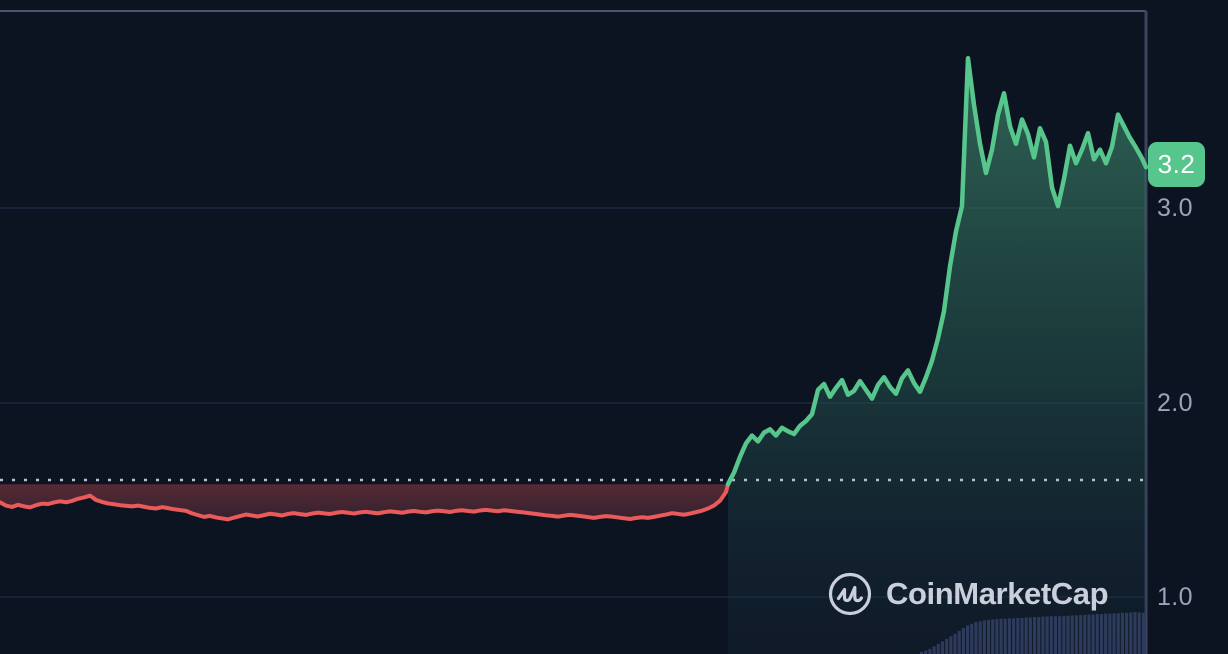 The width and height of the screenshot is (1228, 654). What do you see at coordinates (850, 594) in the screenshot?
I see `coinmarketcap-logo-icon` at bounding box center [850, 594].